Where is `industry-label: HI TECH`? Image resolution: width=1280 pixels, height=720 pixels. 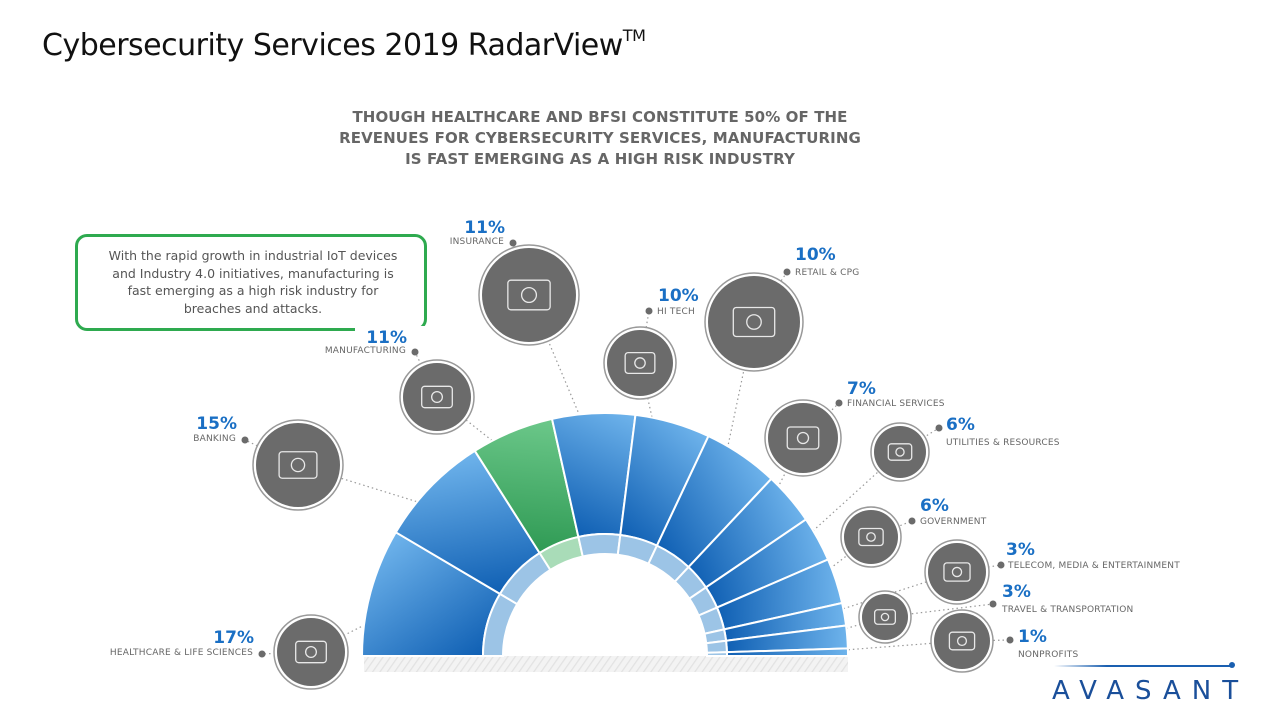
industry-label: HI TECH is located at coordinates (676, 312).